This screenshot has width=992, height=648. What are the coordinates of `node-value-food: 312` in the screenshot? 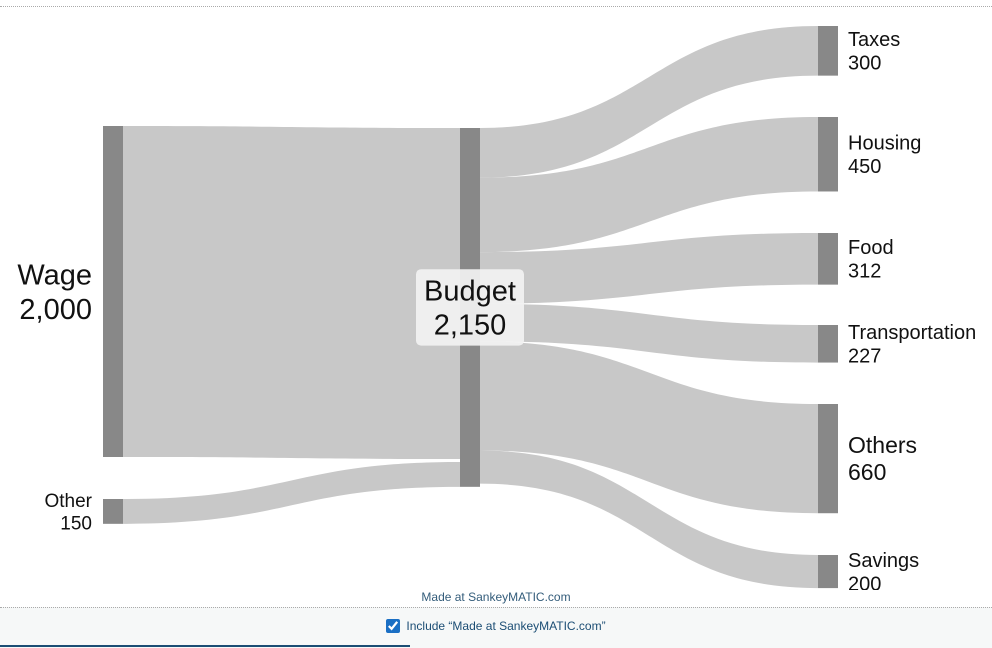 It's located at (864, 272).